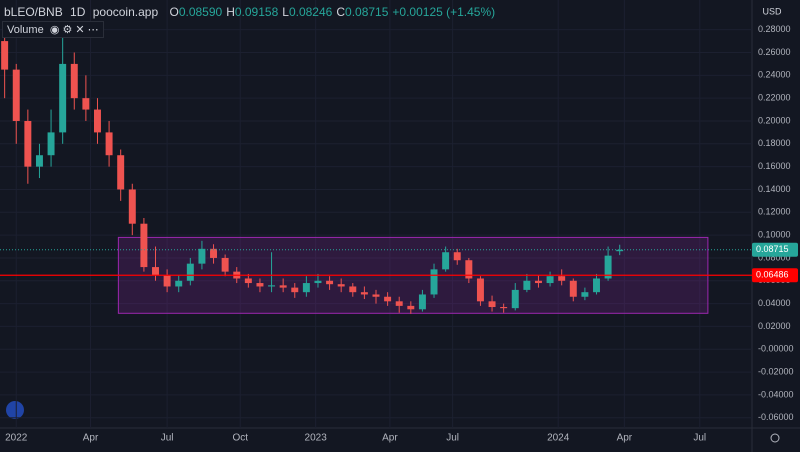  I want to click on o-label: O, so click(174, 12).